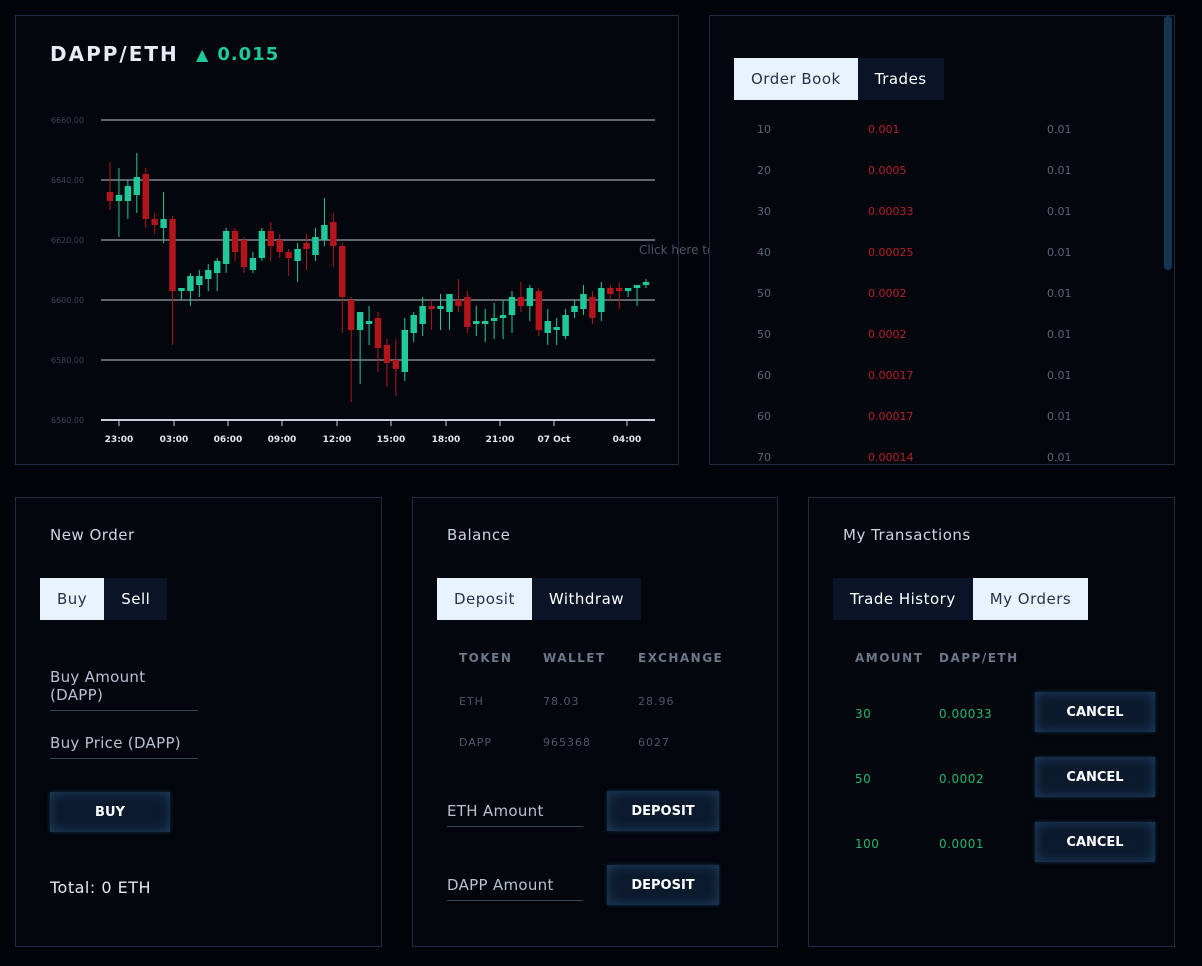 The width and height of the screenshot is (1202, 966). What do you see at coordinates (654, 742) in the screenshot?
I see `balance-exchange: 6027` at bounding box center [654, 742].